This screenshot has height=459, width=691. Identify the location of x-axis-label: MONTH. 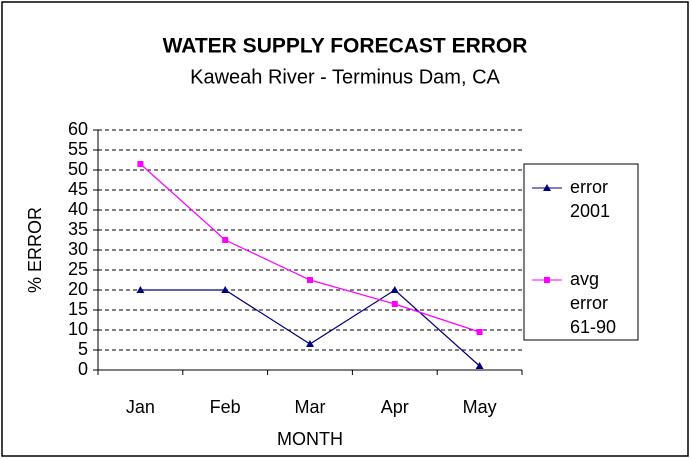
(310, 439).